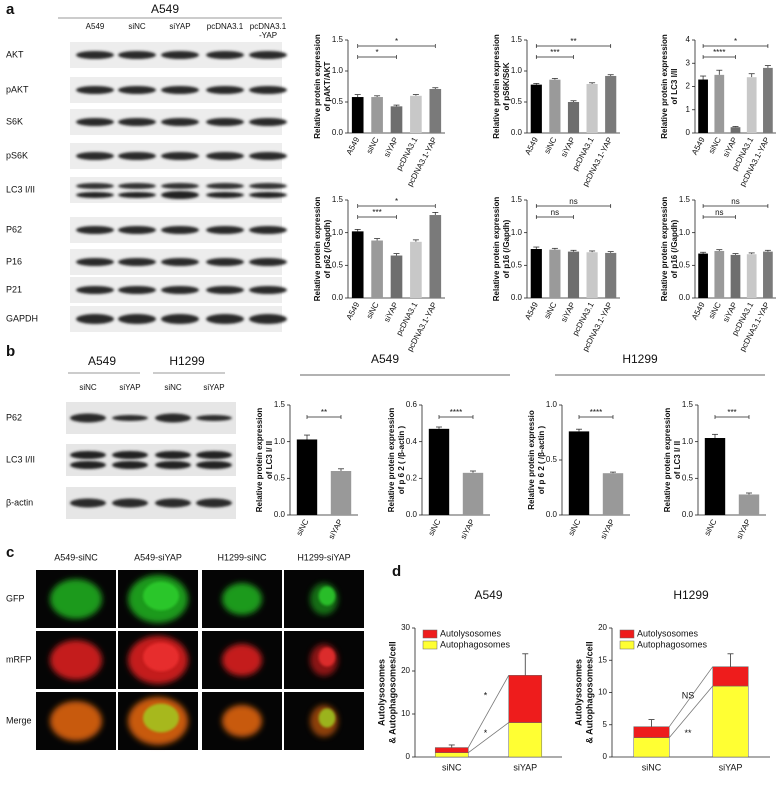 Image resolution: width=784 pixels, height=786 pixels. Describe the element at coordinates (176, 190) in the screenshot. I see `blot-strip` at that location.